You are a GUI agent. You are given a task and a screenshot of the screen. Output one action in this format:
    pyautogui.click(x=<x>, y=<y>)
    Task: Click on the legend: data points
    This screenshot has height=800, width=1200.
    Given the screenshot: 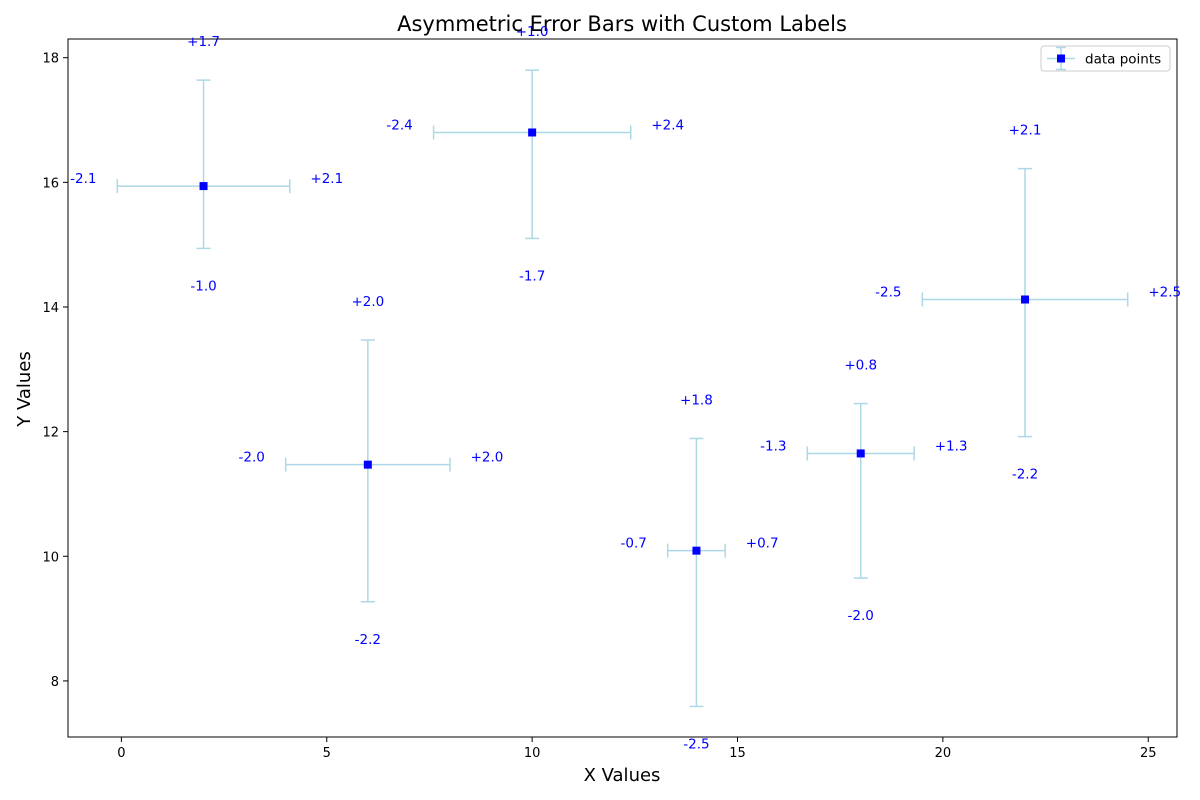 What is the action you would take?
    pyautogui.click(x=1105, y=58)
    